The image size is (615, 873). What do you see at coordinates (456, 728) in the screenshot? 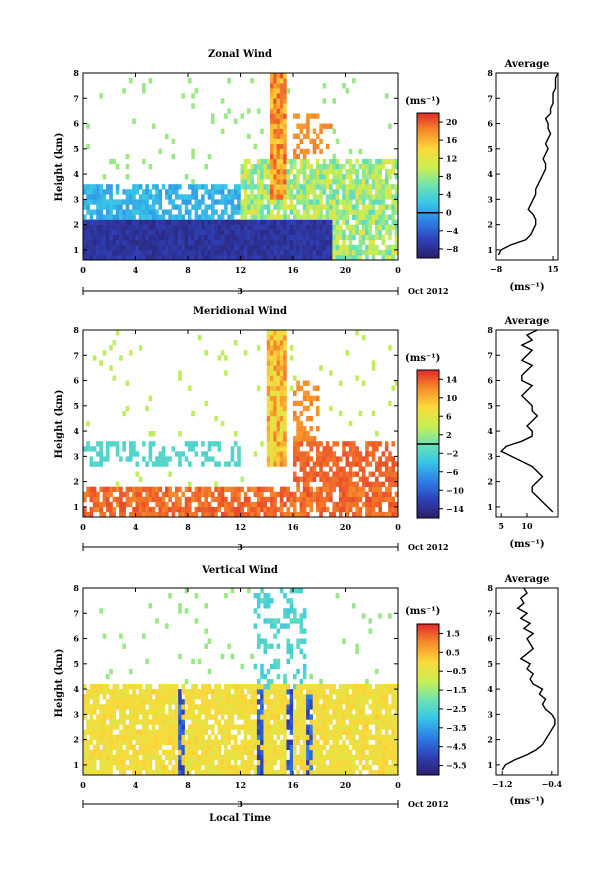
I see `colorbar-tick-label: −3.5` at bounding box center [456, 728].